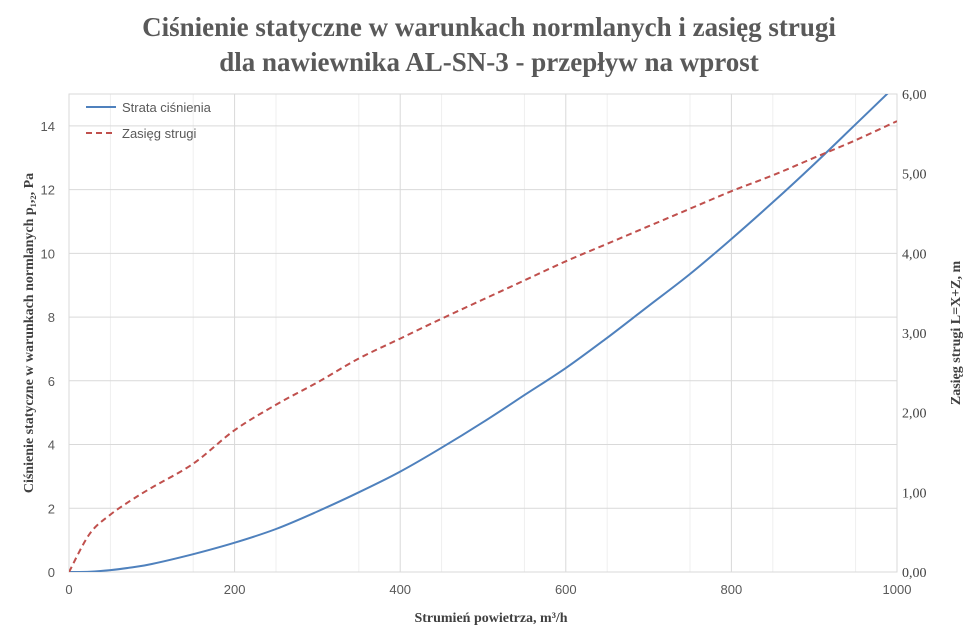 The width and height of the screenshot is (978, 639). I want to click on y2-tick-label: 0,00, so click(914, 573).